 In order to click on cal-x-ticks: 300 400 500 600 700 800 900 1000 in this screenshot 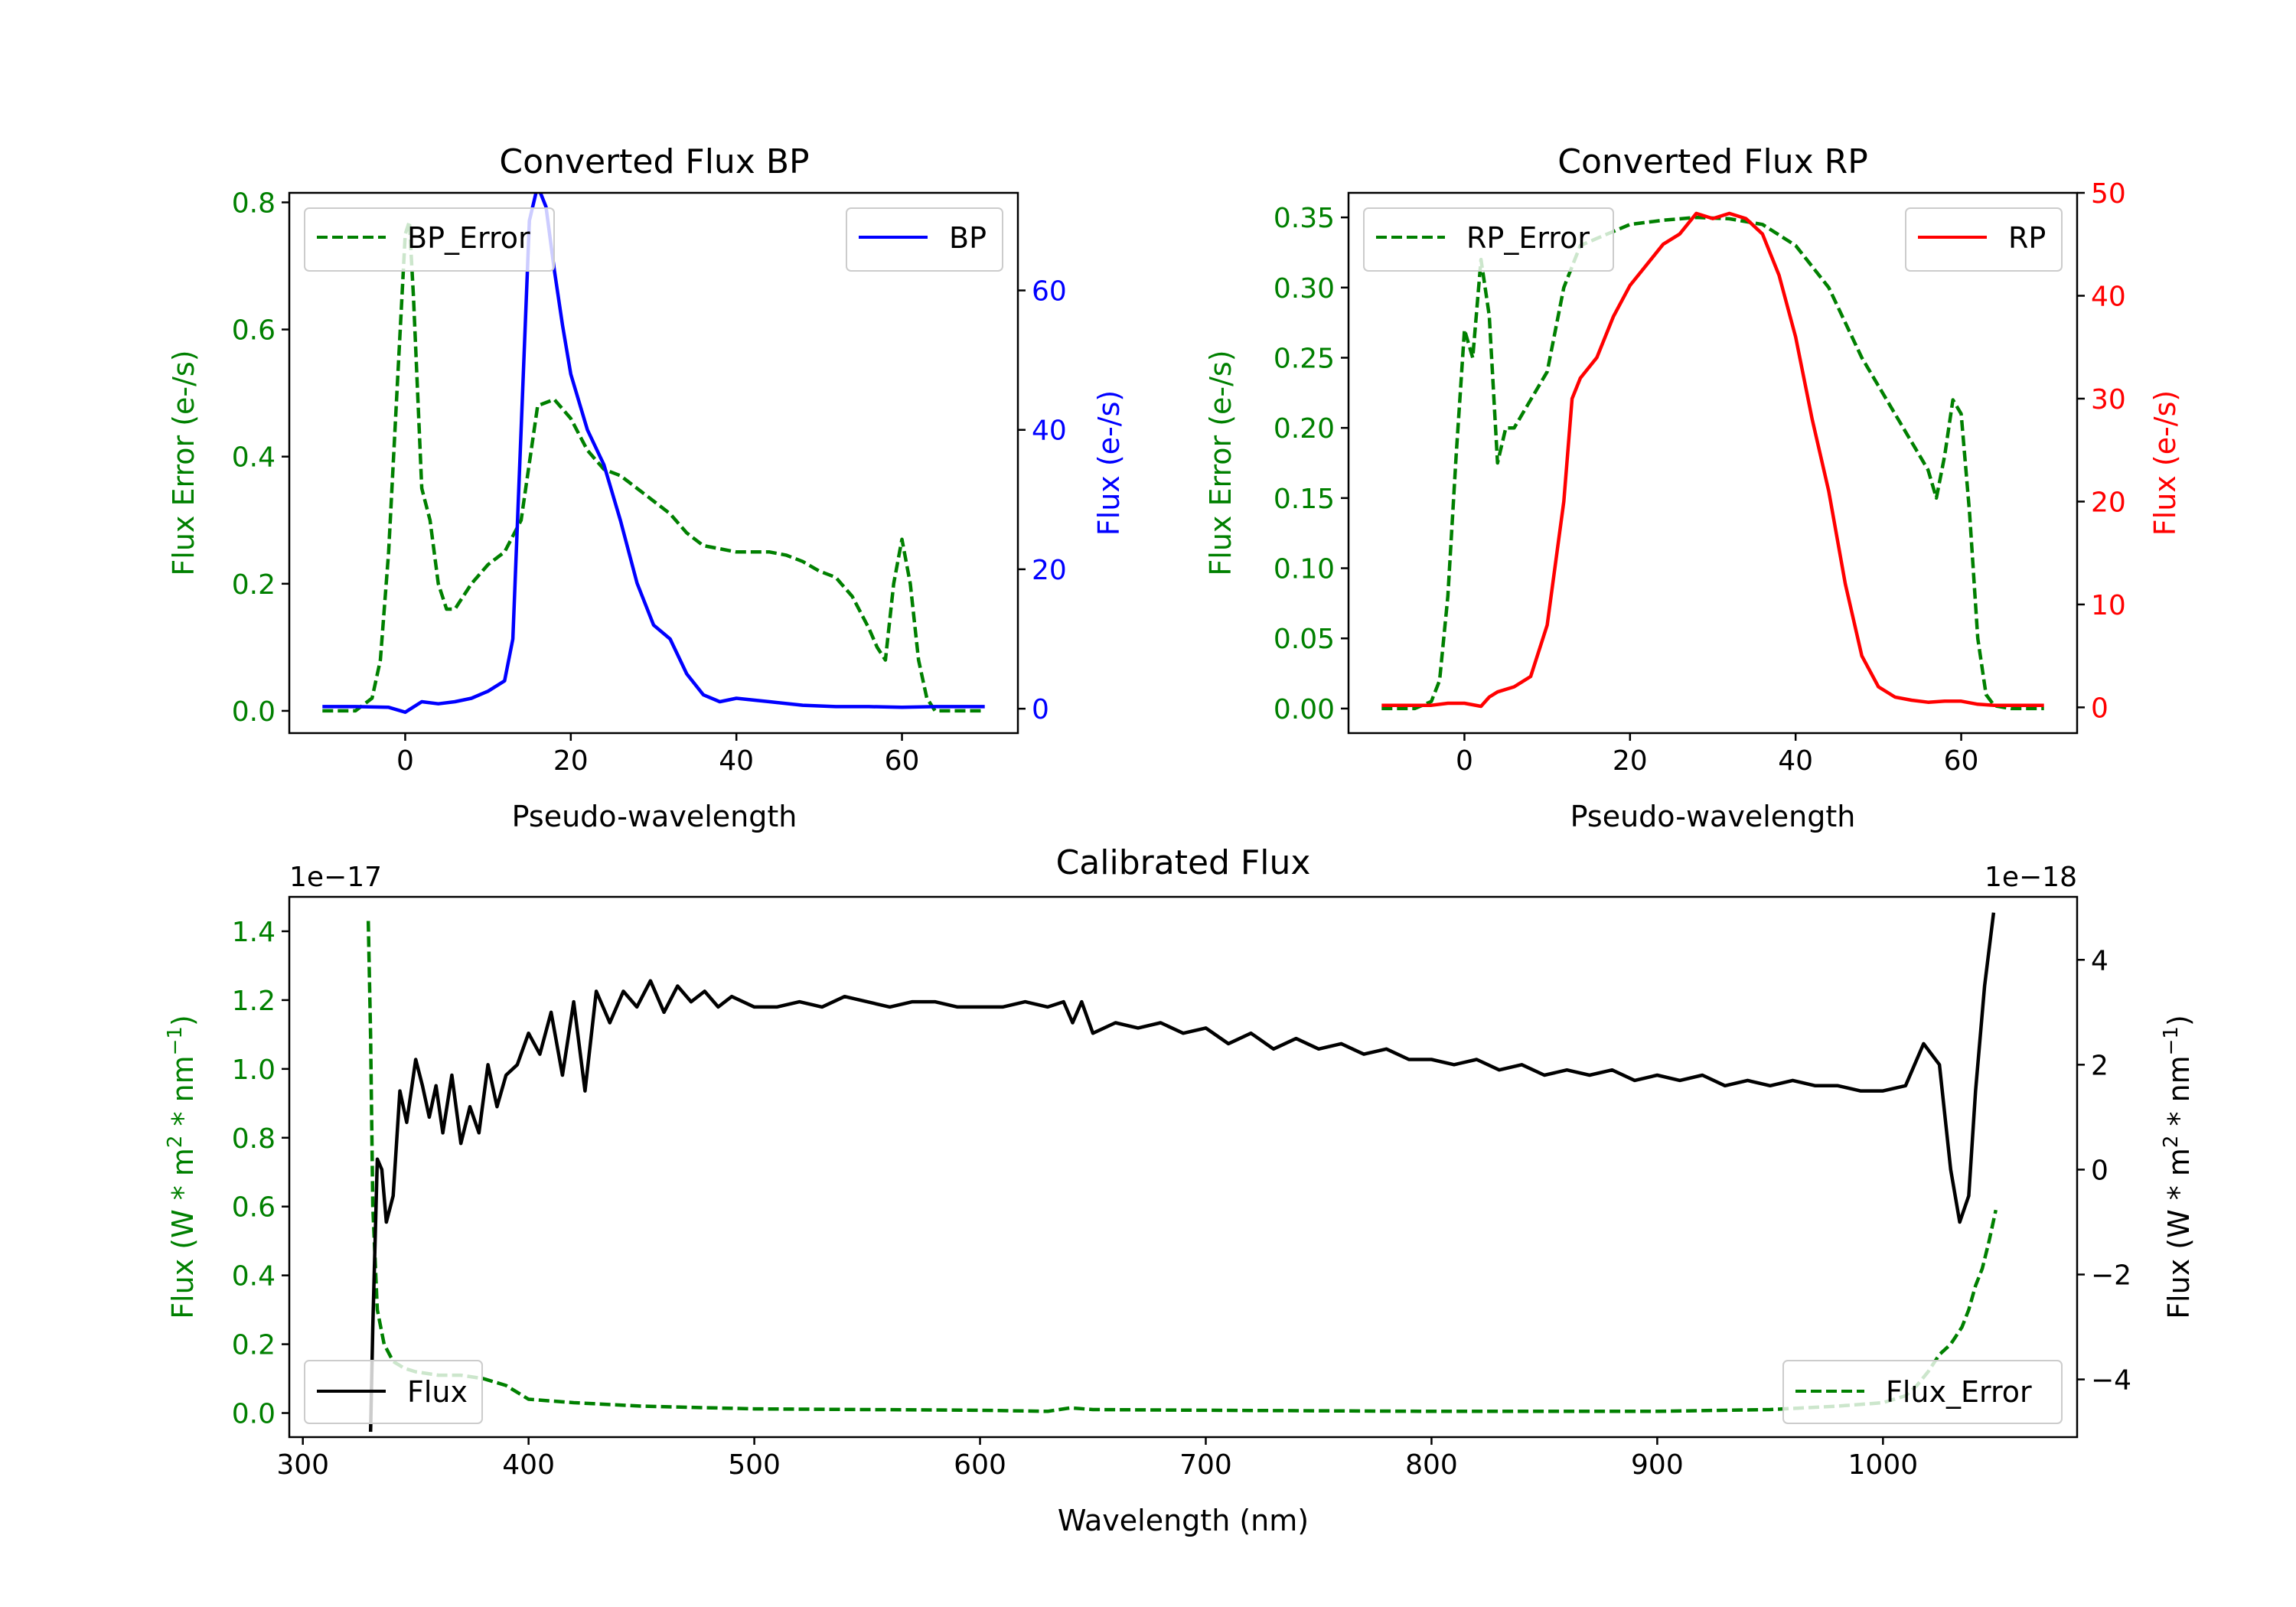, I will do `click(1097, 1459)`.